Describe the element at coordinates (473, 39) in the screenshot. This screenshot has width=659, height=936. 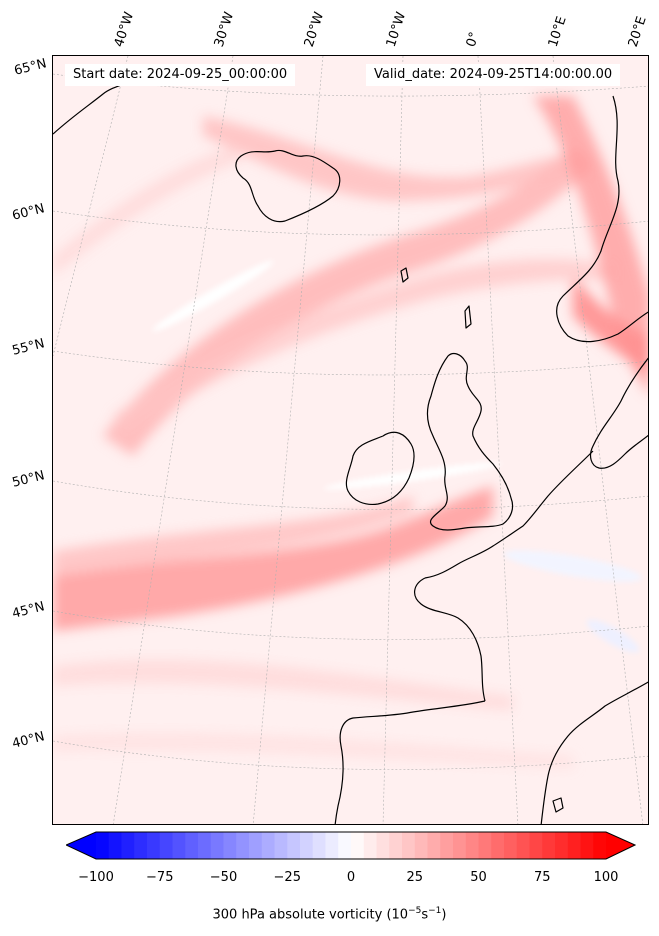
I see `lon-label-0: 0°` at that location.